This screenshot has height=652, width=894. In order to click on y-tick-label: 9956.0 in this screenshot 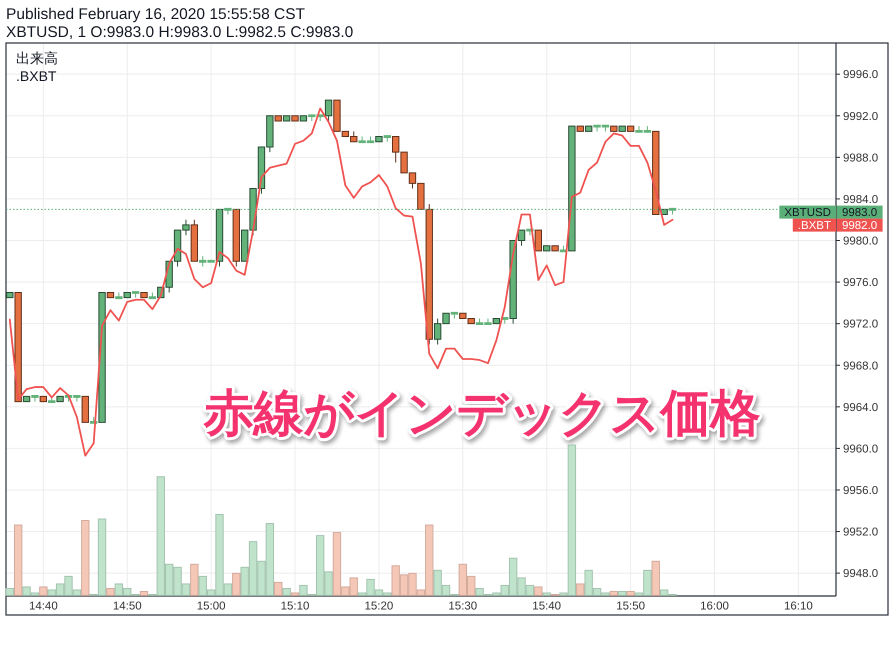, I will do `click(860, 491)`.